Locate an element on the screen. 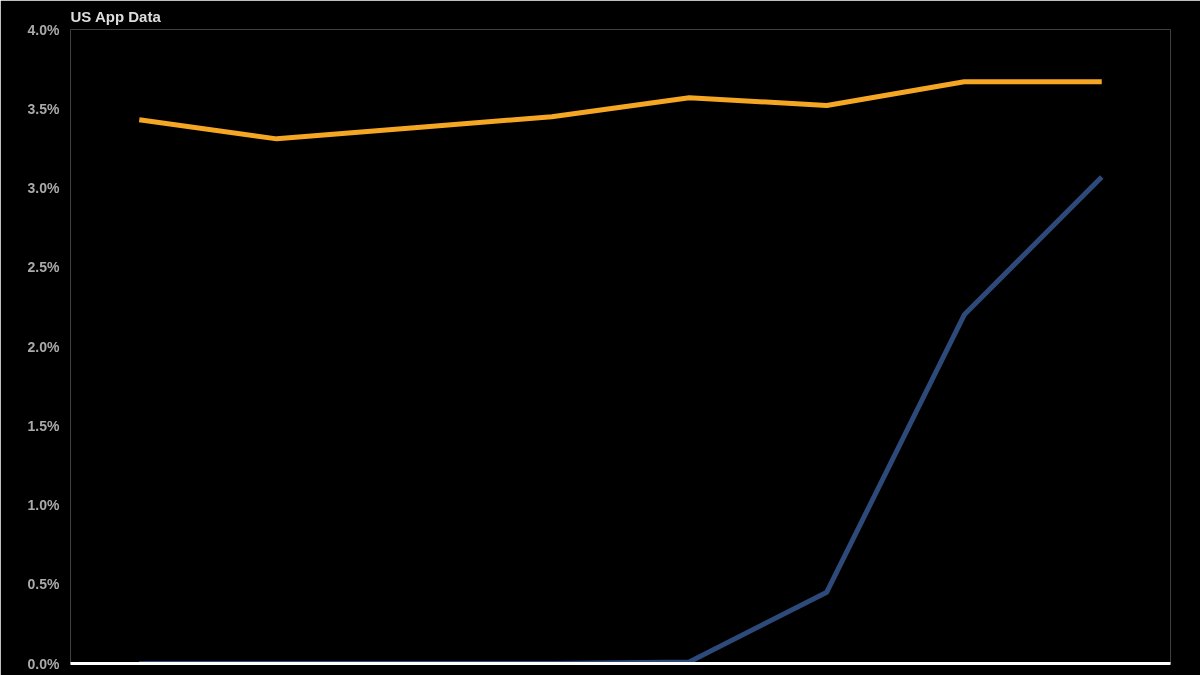  y-tick-label: 3.5% is located at coordinates (44, 108).